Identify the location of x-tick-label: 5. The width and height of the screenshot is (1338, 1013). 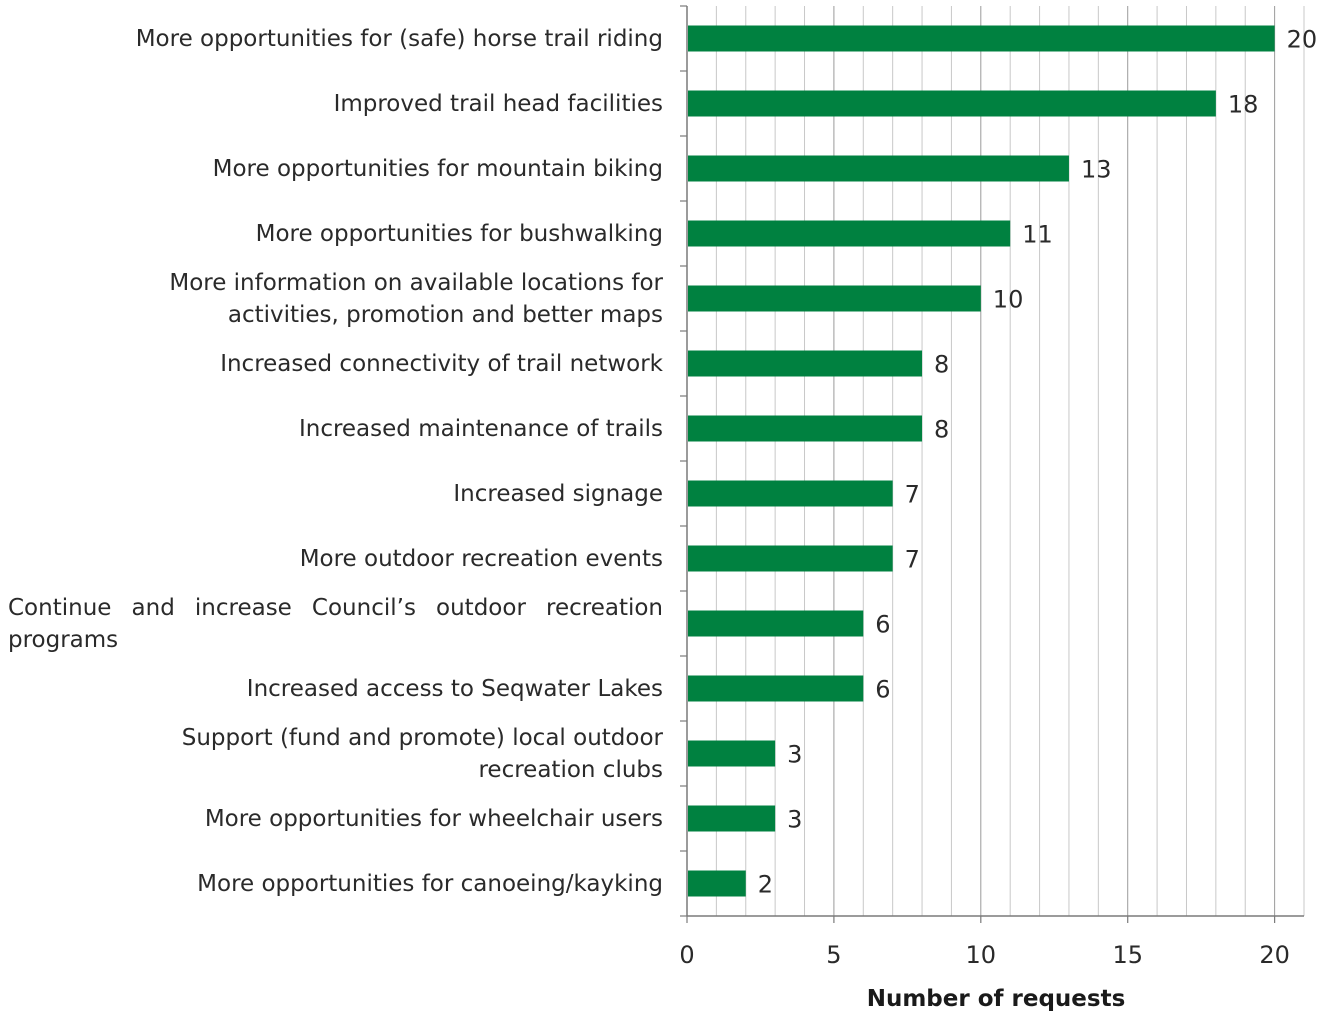
(833, 955).